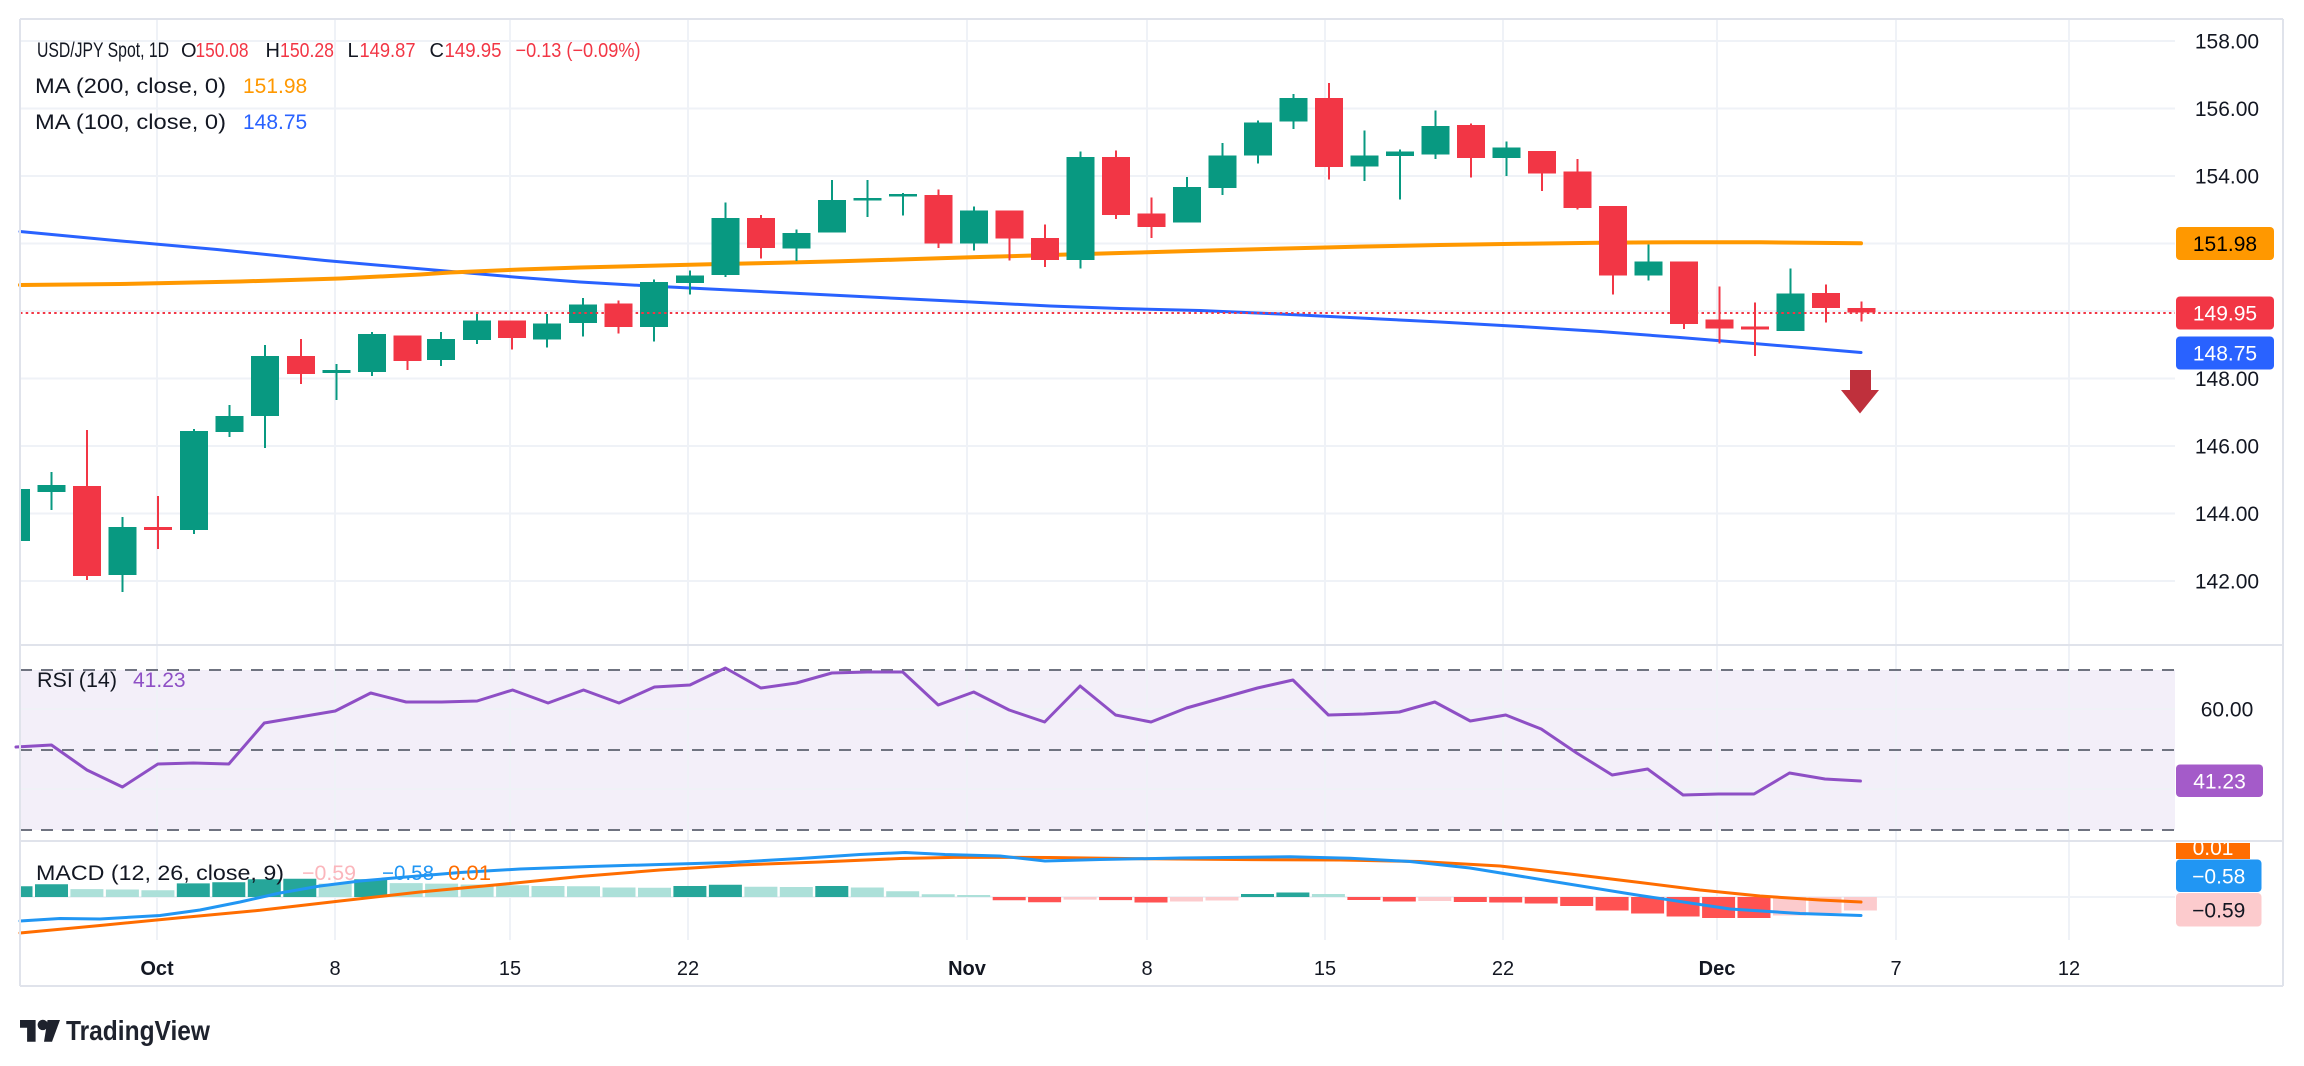 The width and height of the screenshot is (2304, 1066). What do you see at coordinates (2227, 177) in the screenshot?
I see `svg-text: 154.00` at bounding box center [2227, 177].